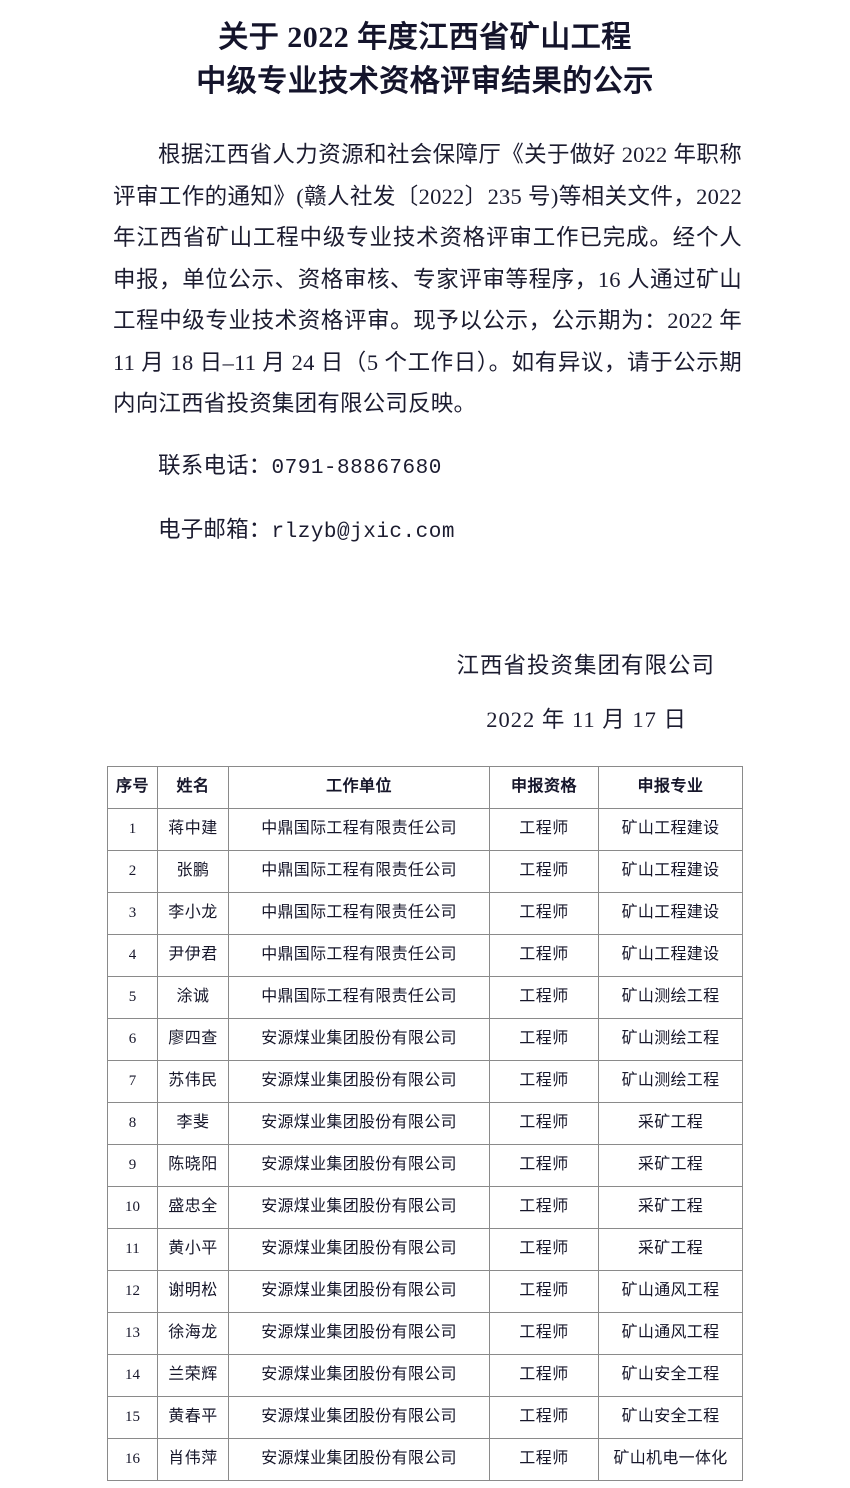 The image size is (850, 1488). I want to click on cell-name: 涂诚, so click(193, 997).